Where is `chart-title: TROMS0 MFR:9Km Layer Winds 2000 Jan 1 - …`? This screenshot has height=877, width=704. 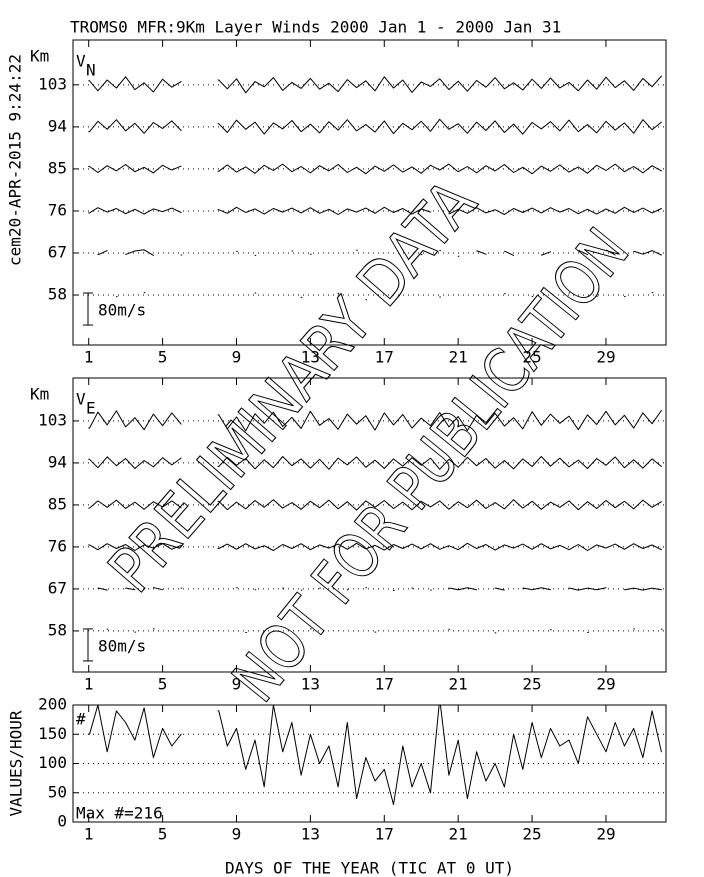
chart-title: TROMS0 MFR:9Km Layer Winds 2000 Jan 1 - … is located at coordinates (315, 27).